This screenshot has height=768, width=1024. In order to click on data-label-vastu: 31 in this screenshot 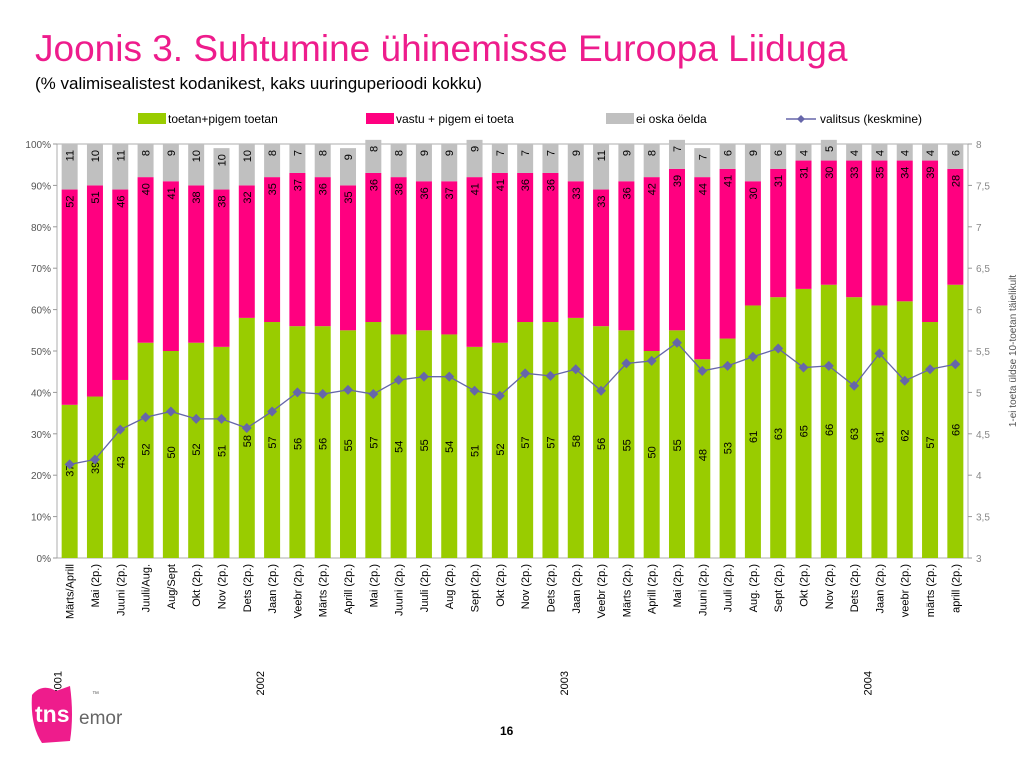, I will do `click(779, 181)`.